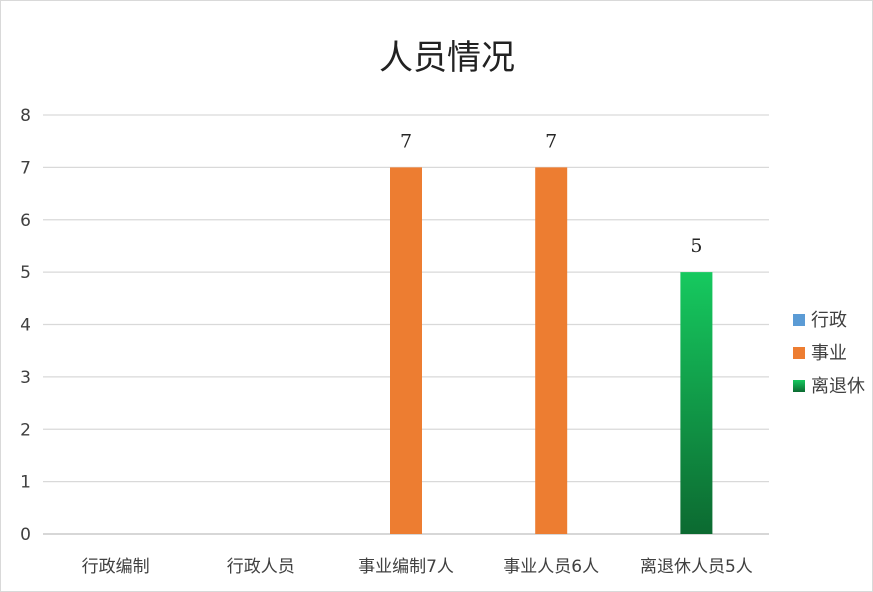  Describe the element at coordinates (25, 535) in the screenshot. I see `y-tick-label: 0` at that location.